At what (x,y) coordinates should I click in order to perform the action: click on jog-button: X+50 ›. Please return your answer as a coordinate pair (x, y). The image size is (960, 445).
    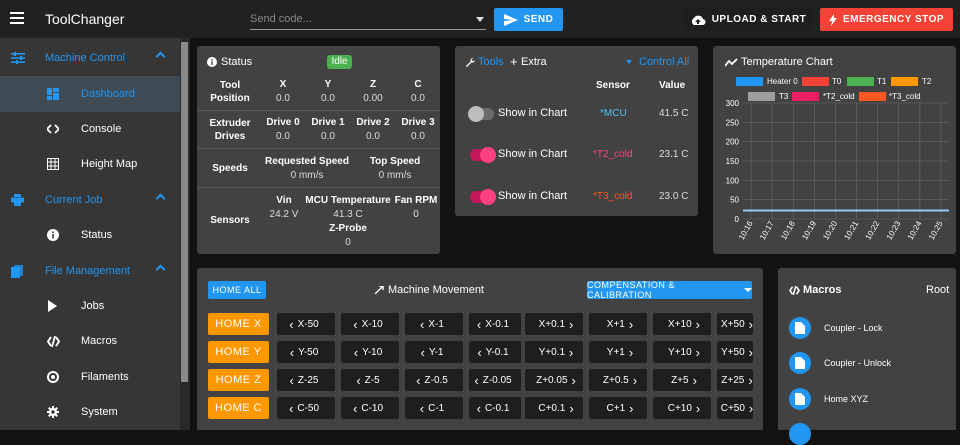
    Looking at the image, I should click on (735, 324).